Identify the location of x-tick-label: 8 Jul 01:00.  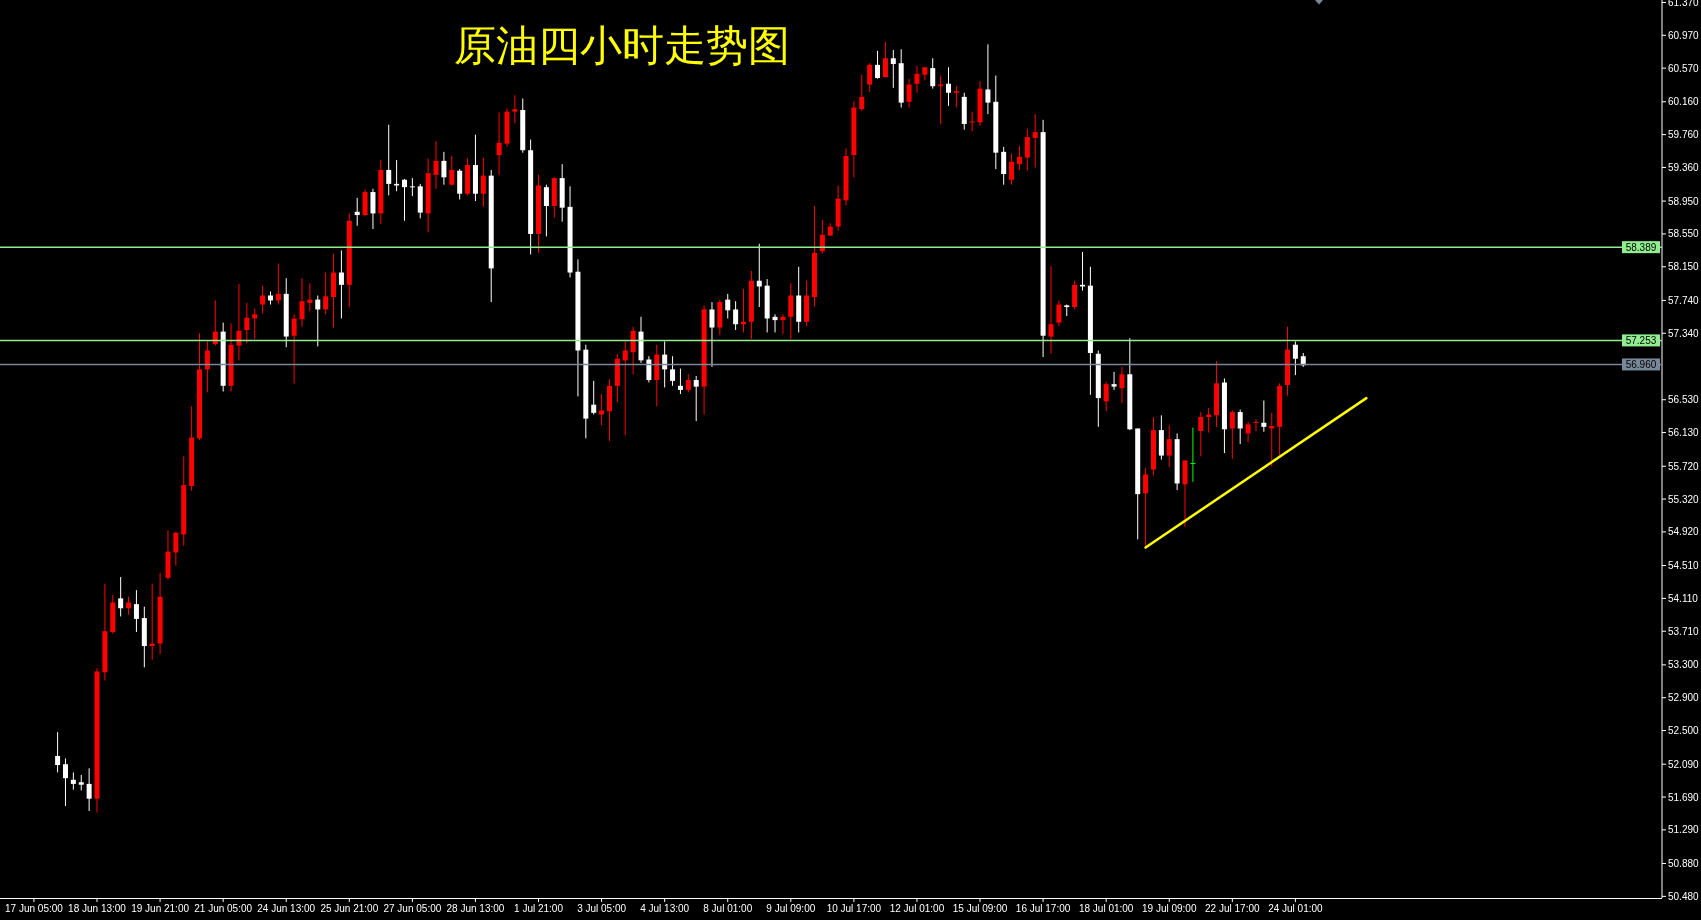
(728, 908).